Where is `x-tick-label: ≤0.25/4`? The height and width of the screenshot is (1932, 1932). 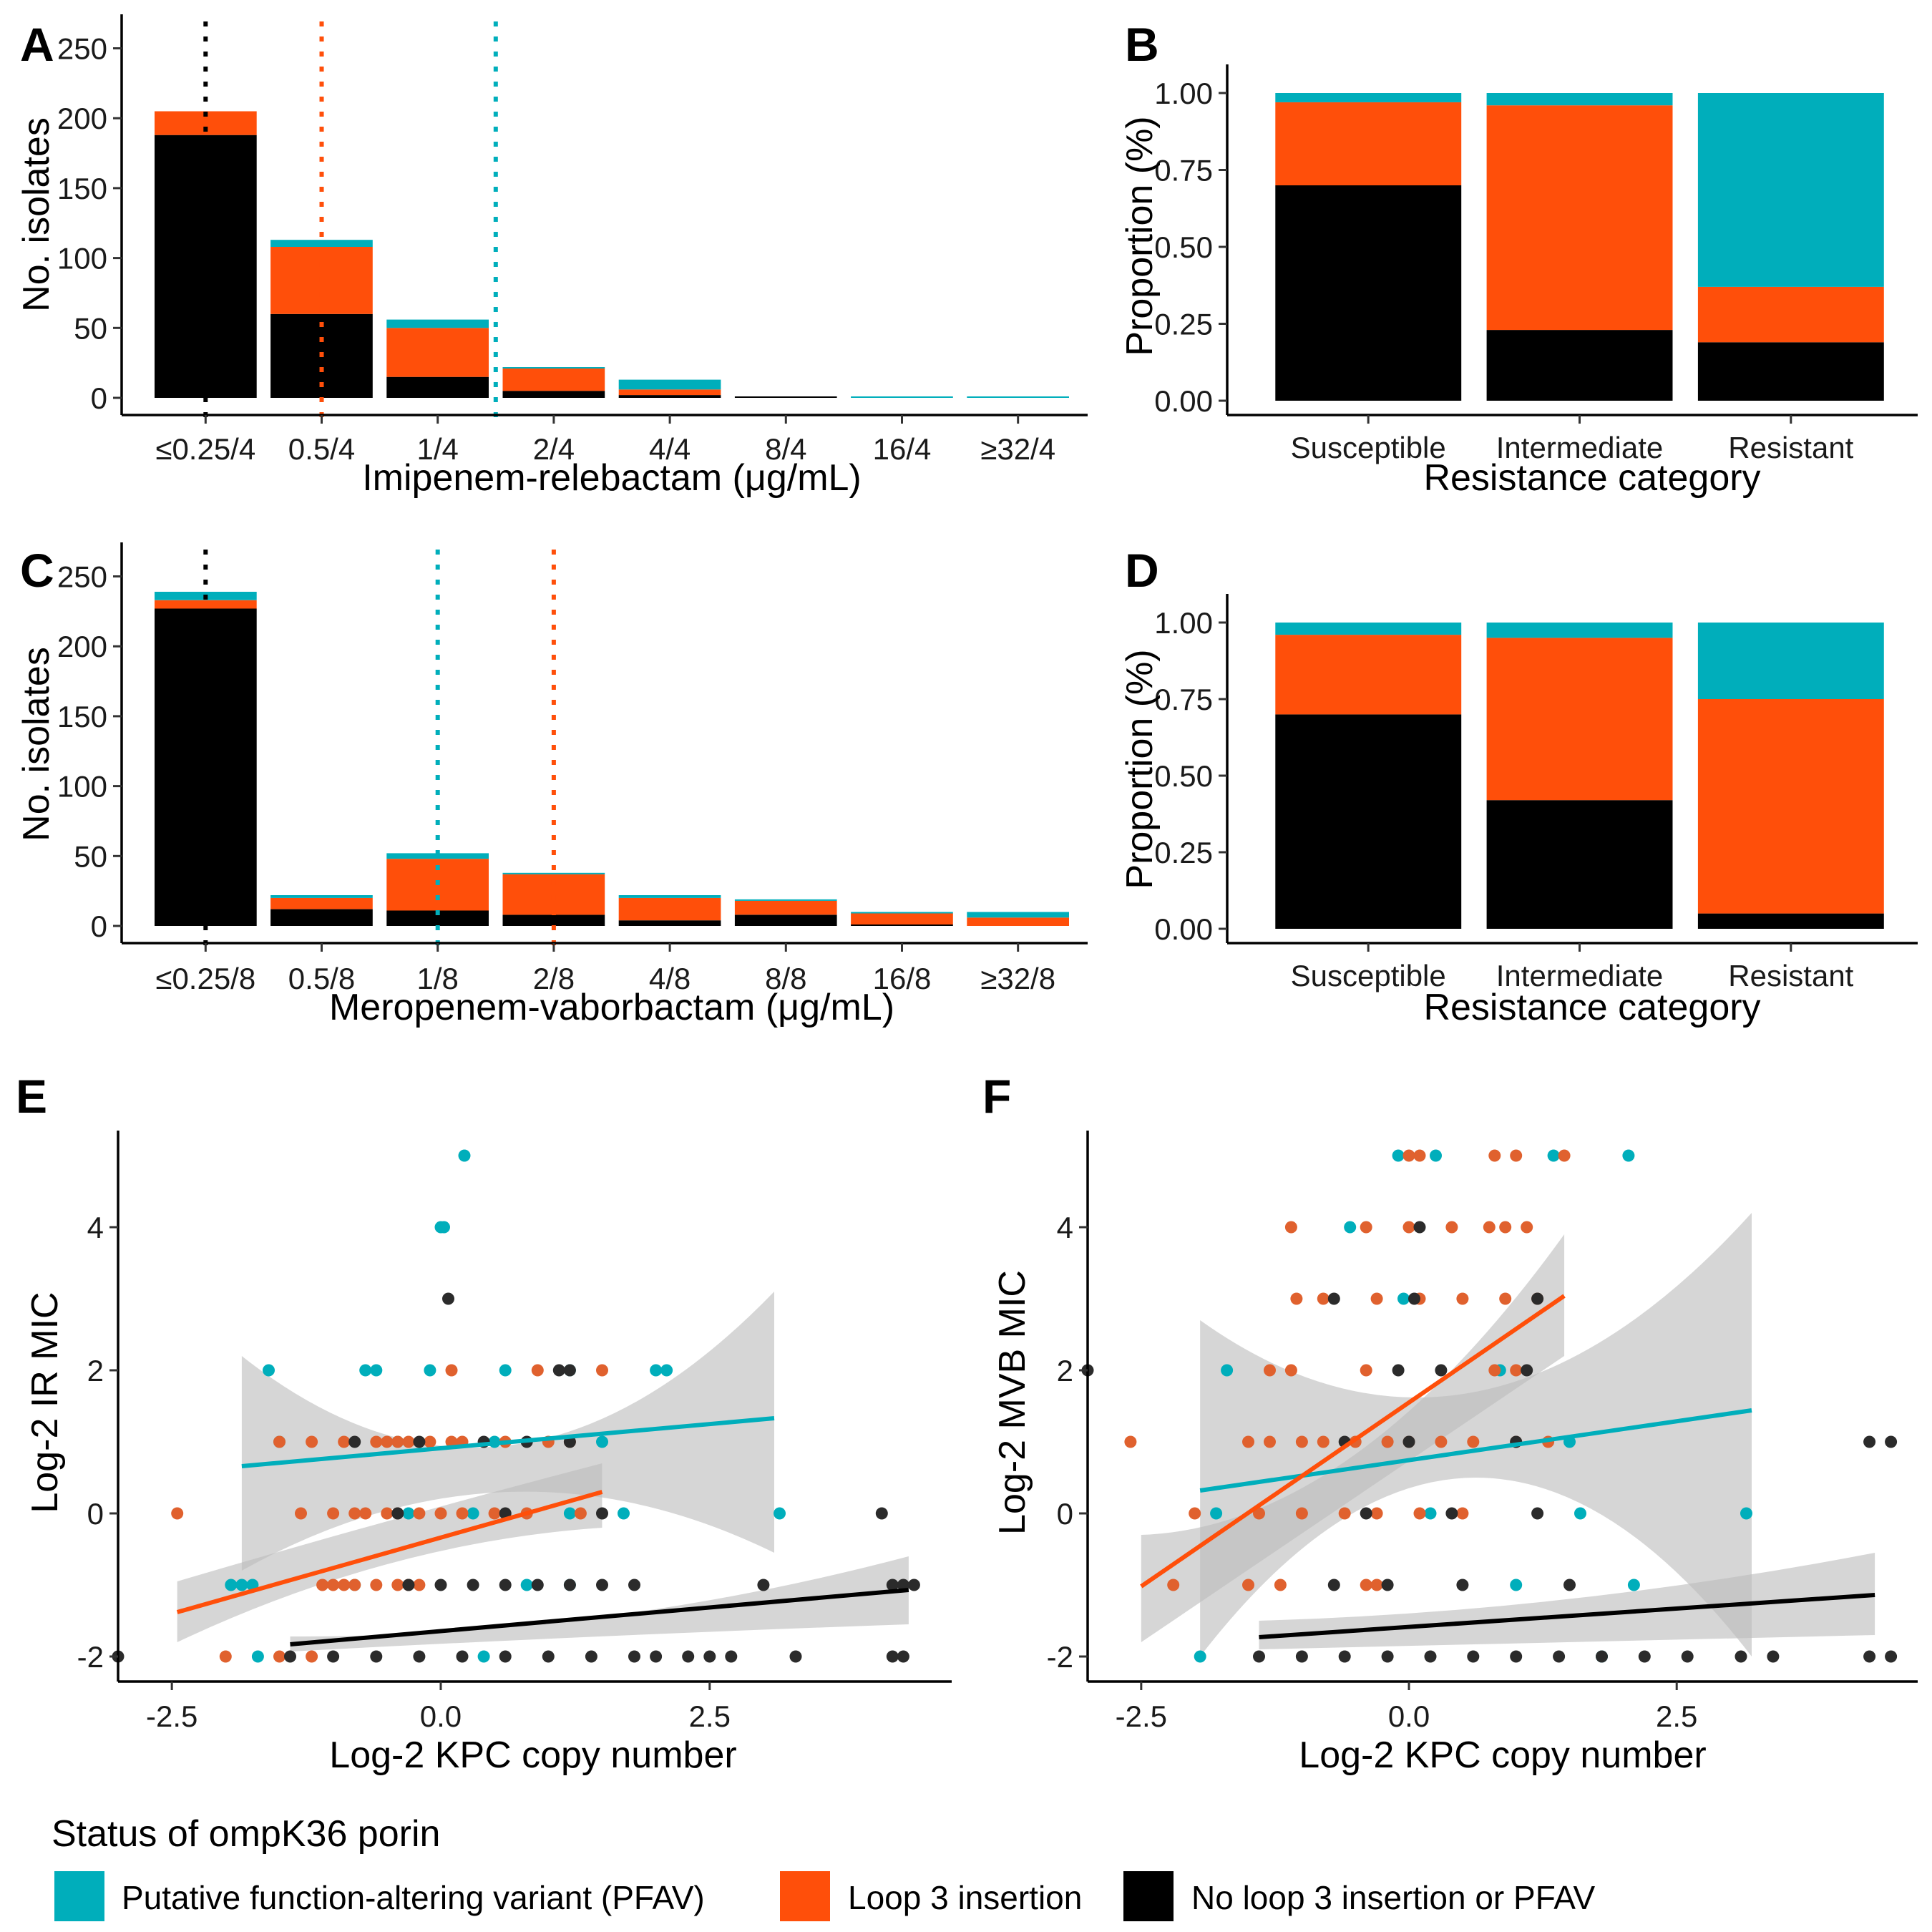
x-tick-label: ≤0.25/4 is located at coordinates (205, 449).